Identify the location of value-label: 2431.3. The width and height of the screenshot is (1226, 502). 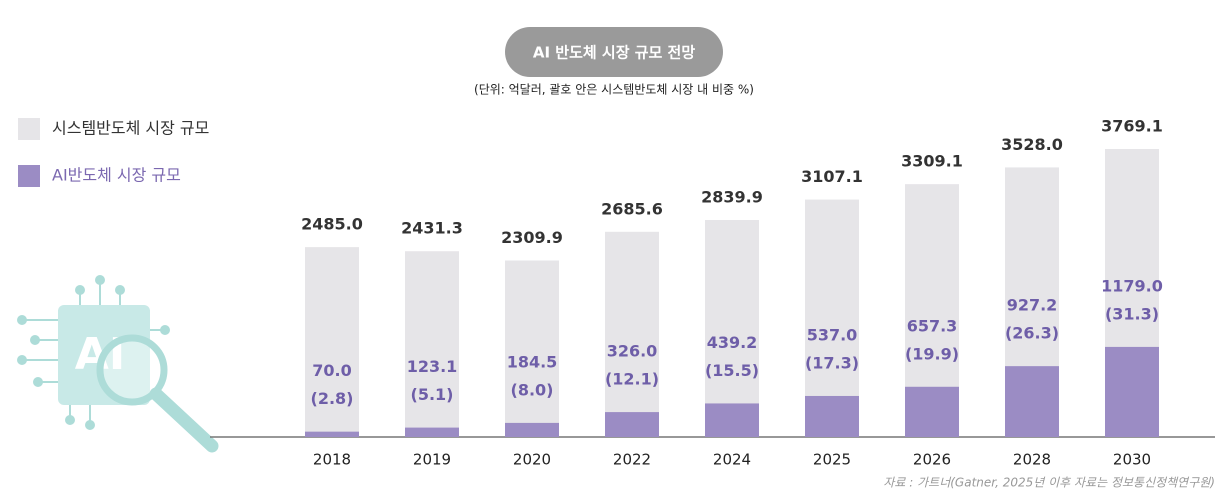
(432, 228).